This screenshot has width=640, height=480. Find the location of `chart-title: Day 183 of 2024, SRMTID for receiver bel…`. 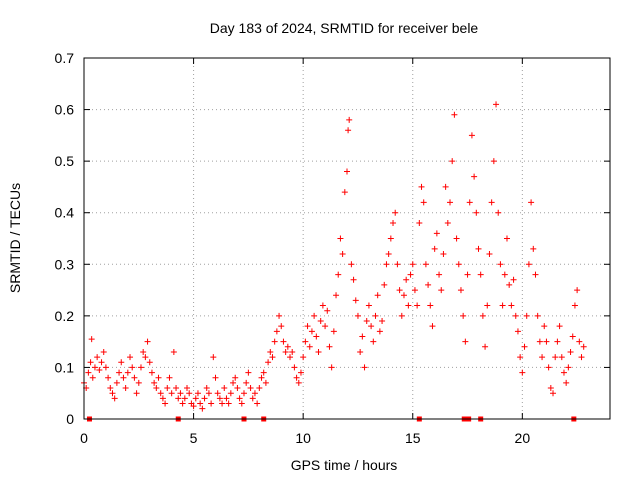

chart-title: Day 183 of 2024, SRMTID for receiver bel… is located at coordinates (344, 28).